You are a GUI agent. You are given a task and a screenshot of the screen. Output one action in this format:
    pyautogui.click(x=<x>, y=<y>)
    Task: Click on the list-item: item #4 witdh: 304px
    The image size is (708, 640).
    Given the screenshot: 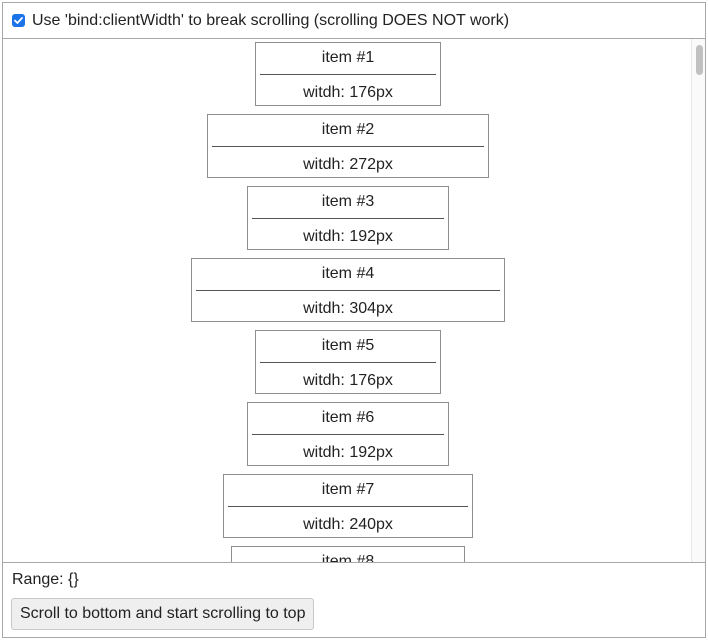 What is the action you would take?
    pyautogui.click(x=348, y=290)
    